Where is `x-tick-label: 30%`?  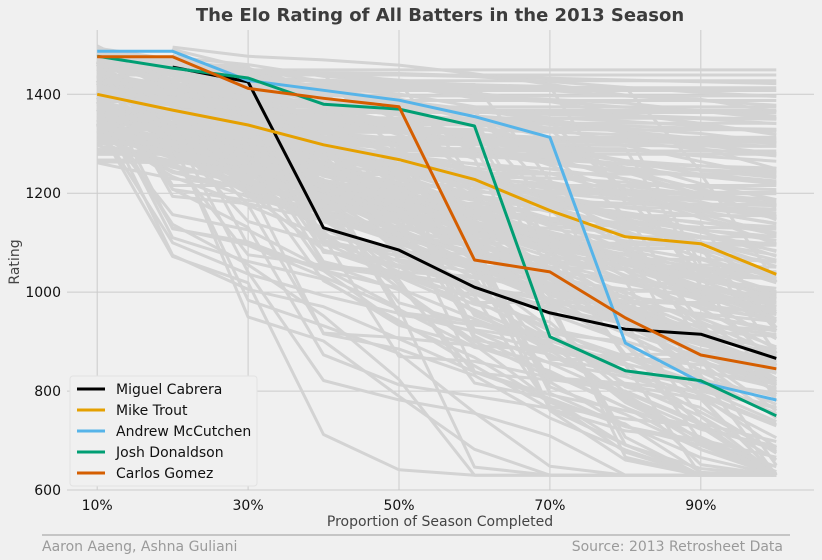 x-tick-label: 30% is located at coordinates (248, 506).